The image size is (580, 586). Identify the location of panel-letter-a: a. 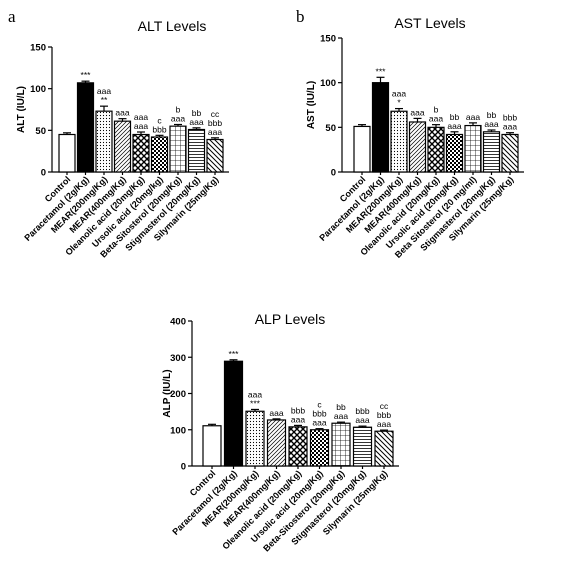
(12, 16).